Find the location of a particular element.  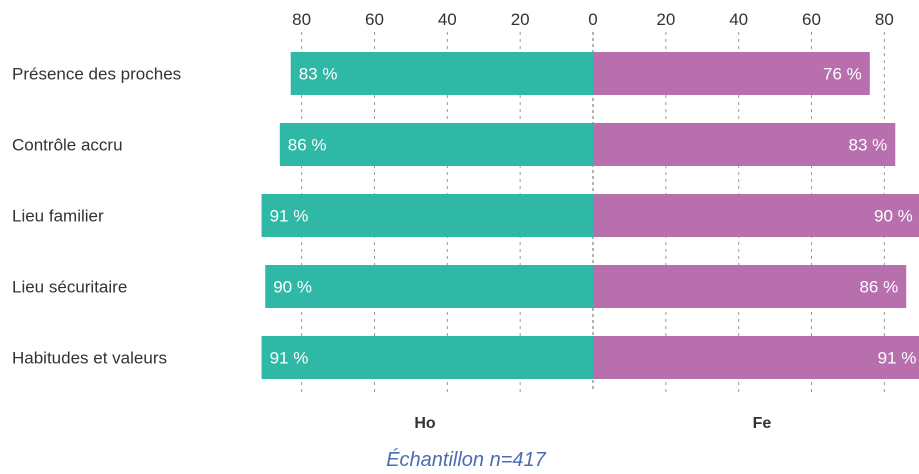

x-tick-label: 0 is located at coordinates (592, 19).